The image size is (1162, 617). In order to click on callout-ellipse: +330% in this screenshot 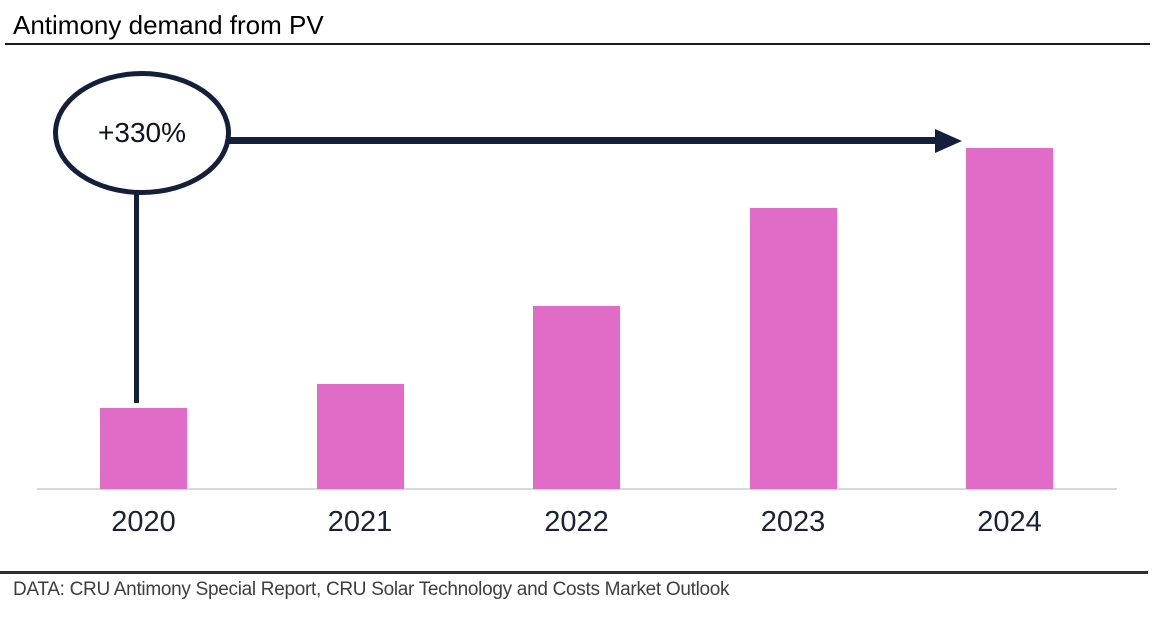, I will do `click(142, 133)`.